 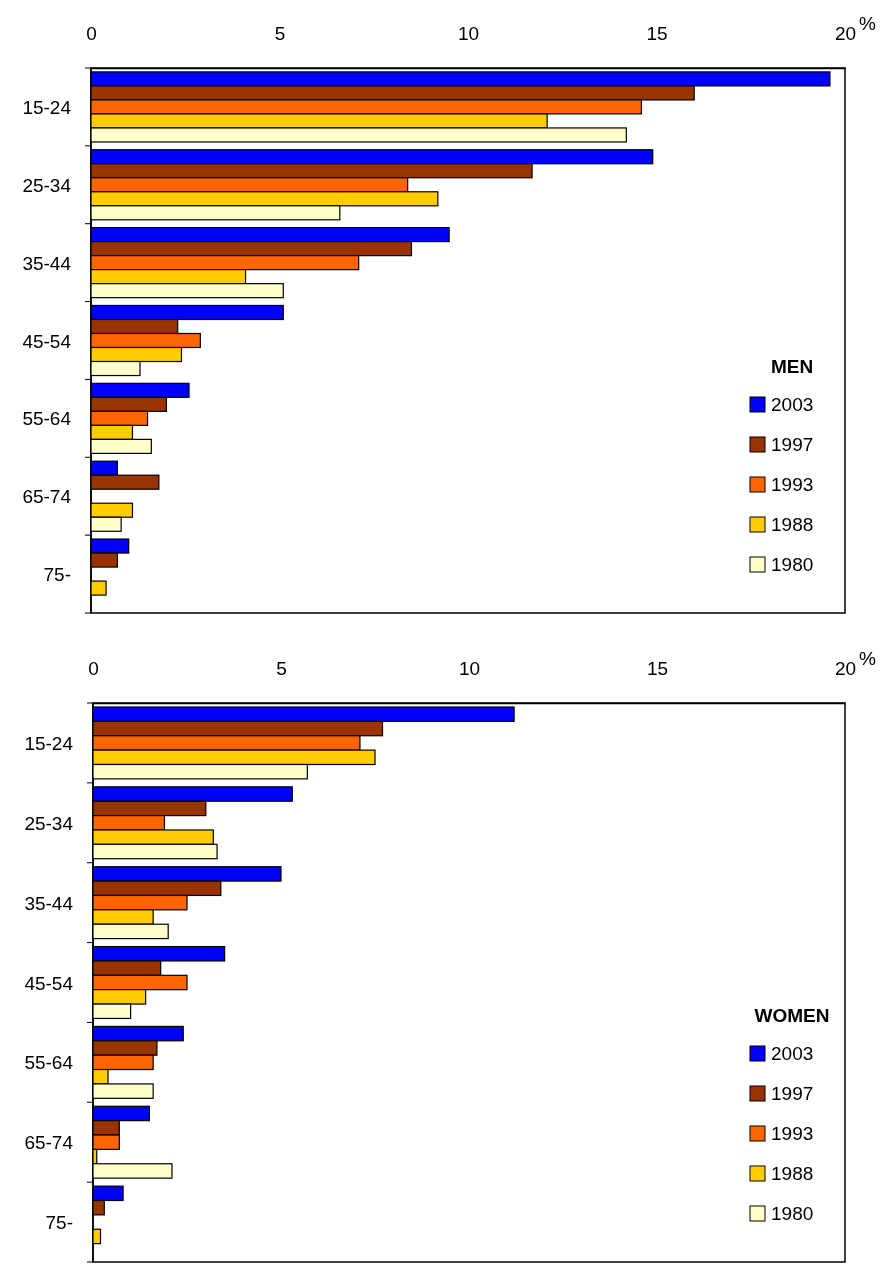 I want to click on legend-title: MEN, so click(x=792, y=366).